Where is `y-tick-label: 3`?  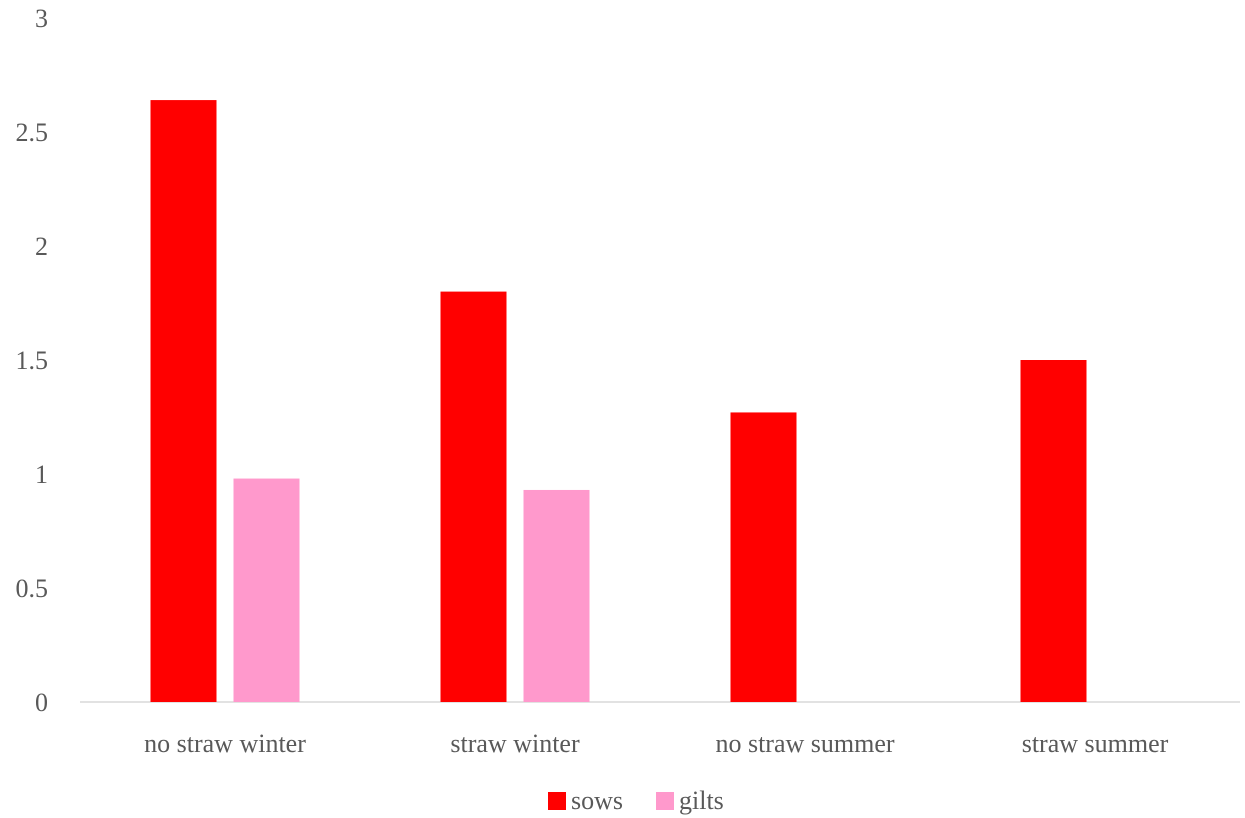
y-tick-label: 3 is located at coordinates (41, 18).